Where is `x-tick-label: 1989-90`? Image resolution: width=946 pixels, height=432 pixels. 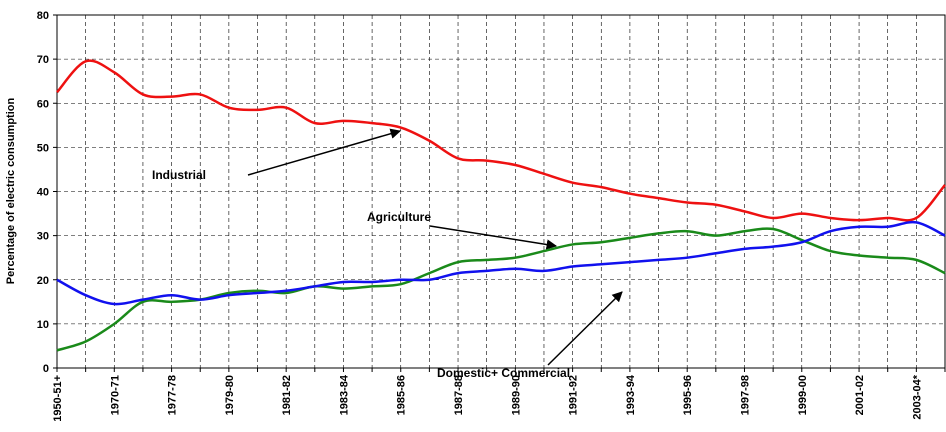
x-tick-label: 1989-90 is located at coordinates (516, 395).